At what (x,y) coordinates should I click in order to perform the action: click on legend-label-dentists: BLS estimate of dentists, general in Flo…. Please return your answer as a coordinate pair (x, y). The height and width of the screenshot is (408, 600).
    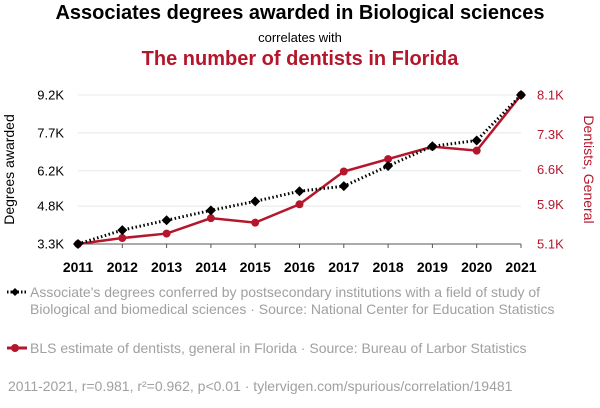
    Looking at the image, I should click on (278, 348).